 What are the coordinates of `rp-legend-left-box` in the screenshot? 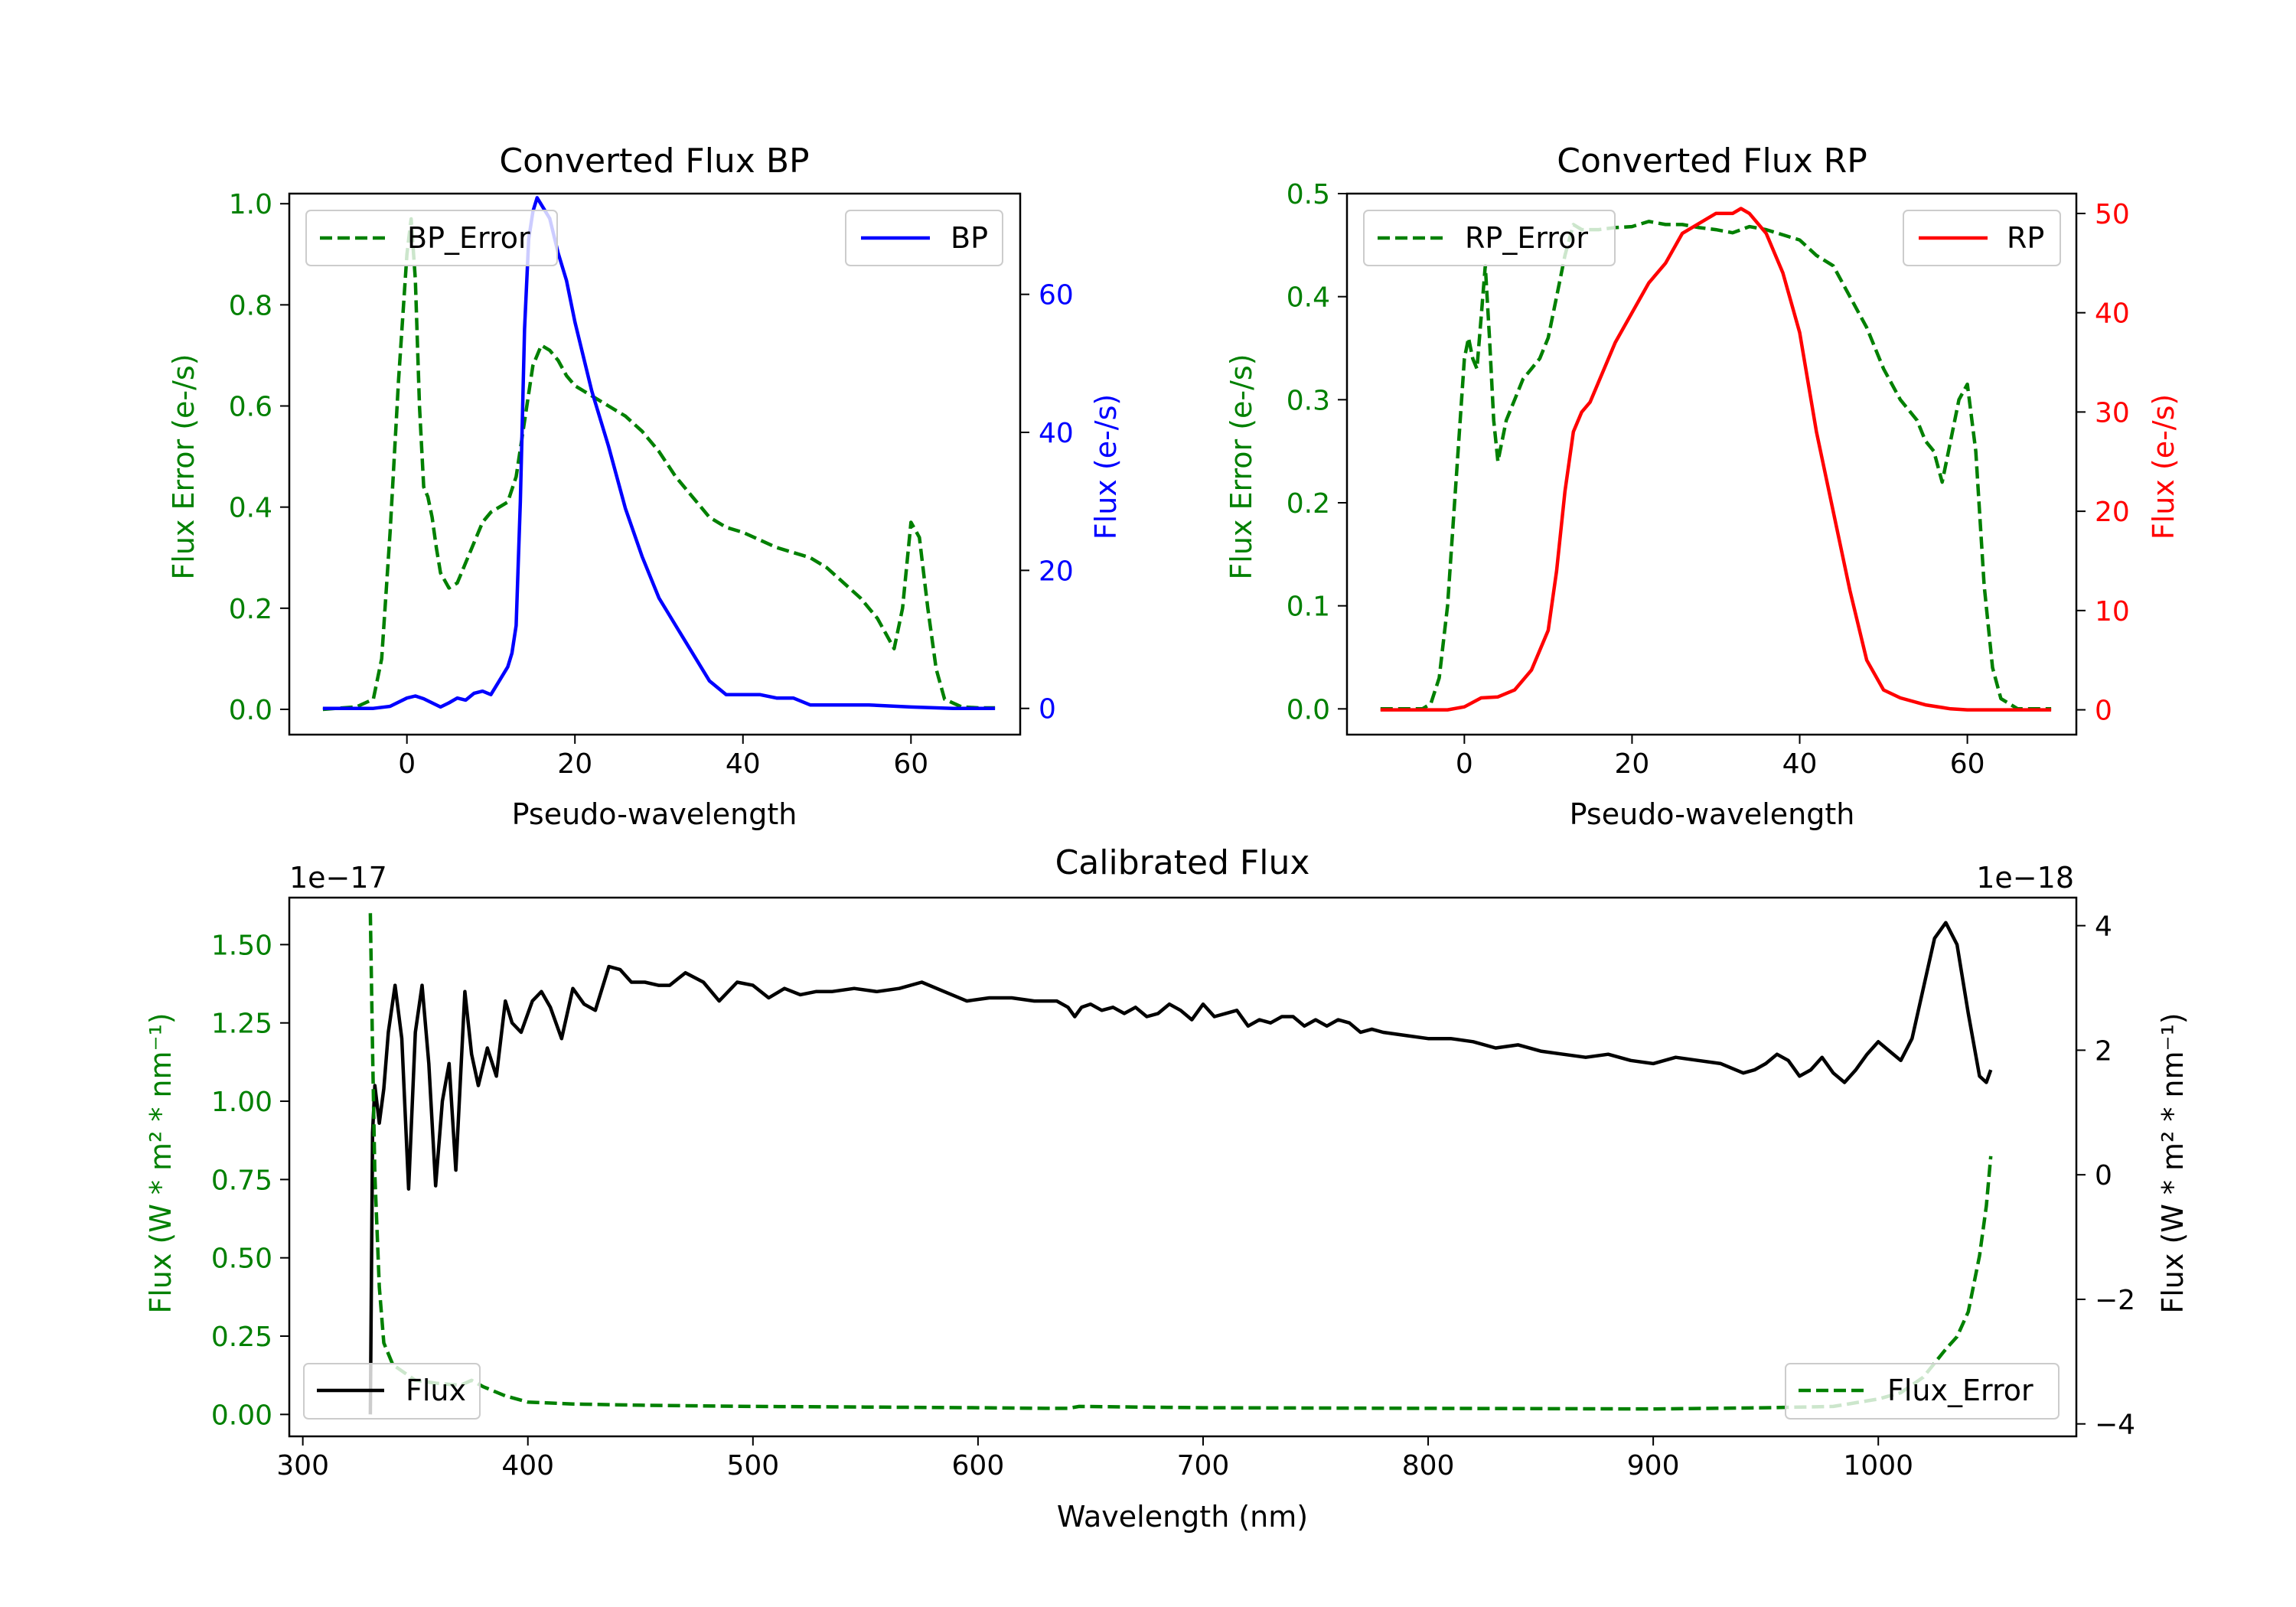 It's located at (1489, 238).